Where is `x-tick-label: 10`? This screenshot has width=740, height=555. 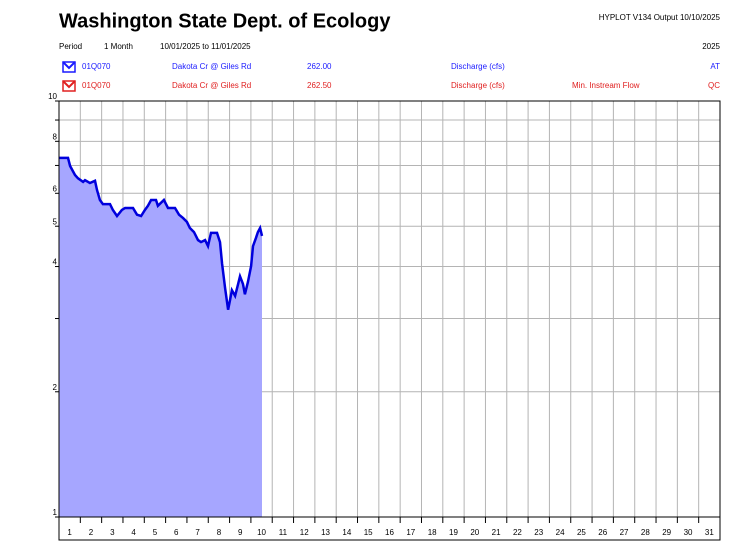 x-tick-label: 10 is located at coordinates (261, 532).